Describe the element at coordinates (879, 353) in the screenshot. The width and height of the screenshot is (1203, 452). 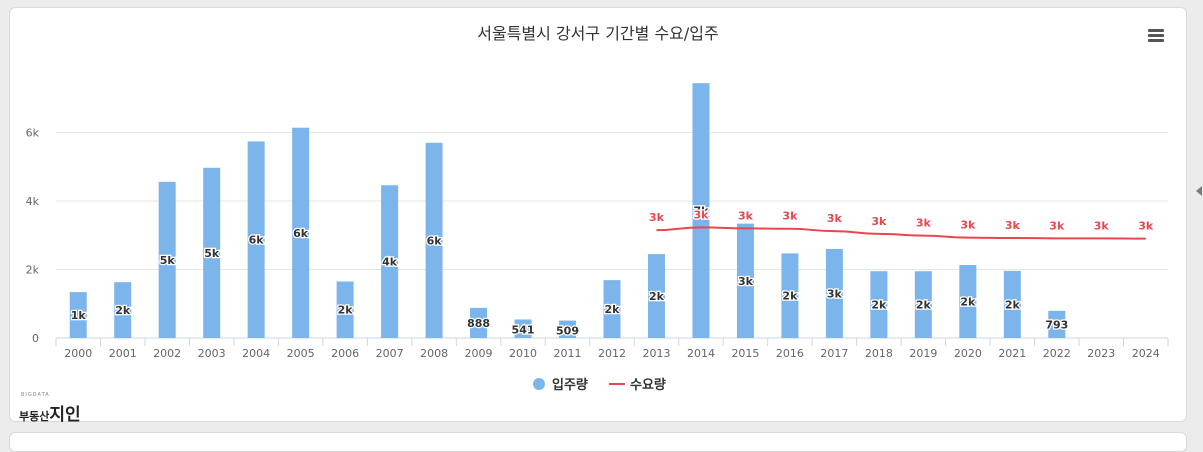
I see `x-tick-label: 2018` at that location.